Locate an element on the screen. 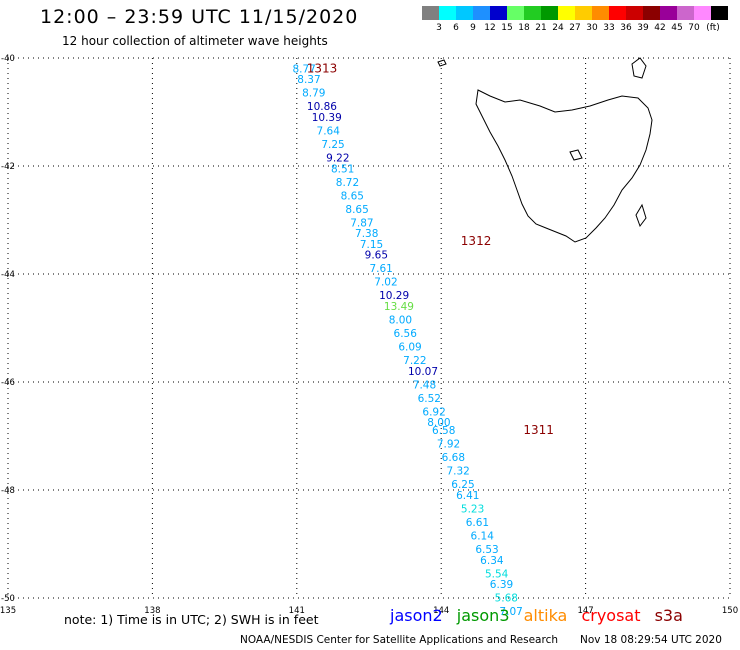 Image resolution: width=740 pixels, height=650 pixels. king-island is located at coordinates (442, 63).